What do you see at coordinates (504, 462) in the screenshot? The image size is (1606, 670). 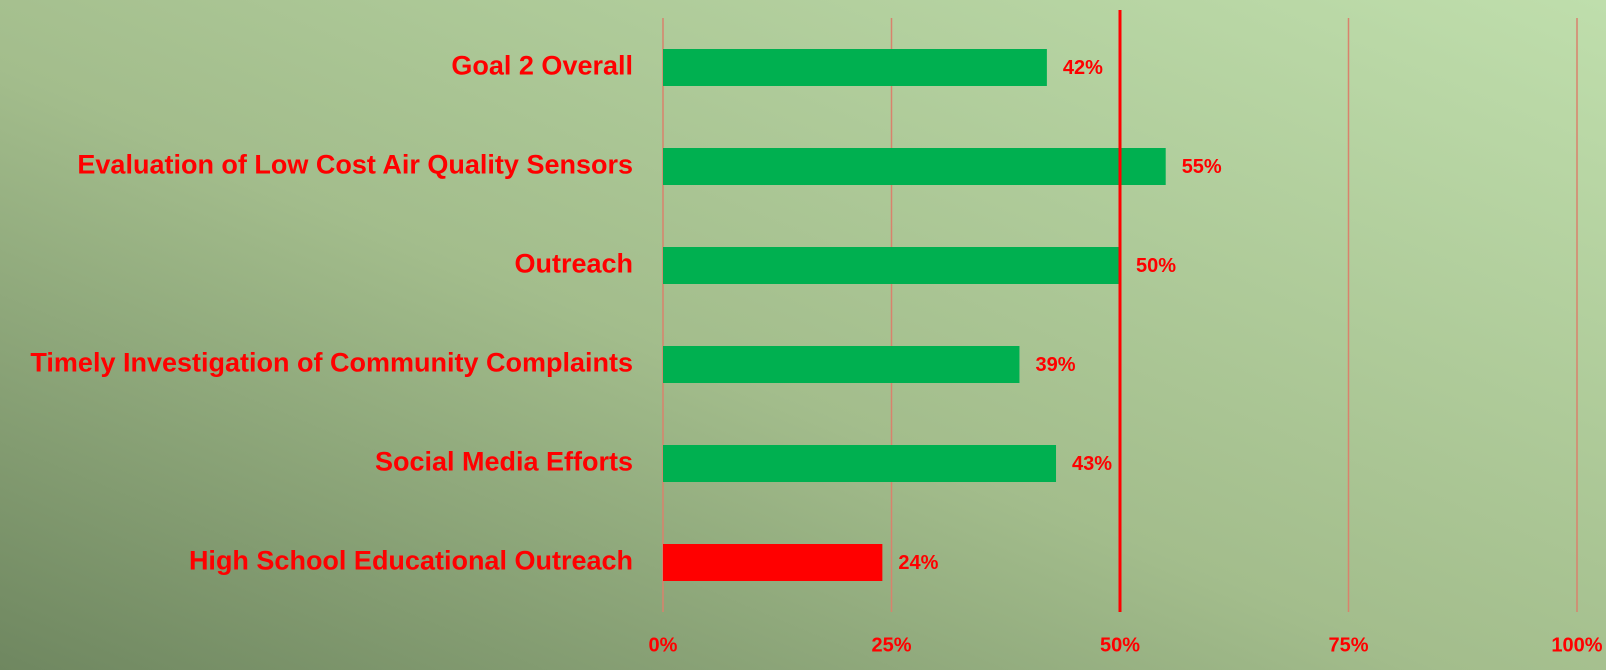 I see `category-label: Social Media Efforts` at bounding box center [504, 462].